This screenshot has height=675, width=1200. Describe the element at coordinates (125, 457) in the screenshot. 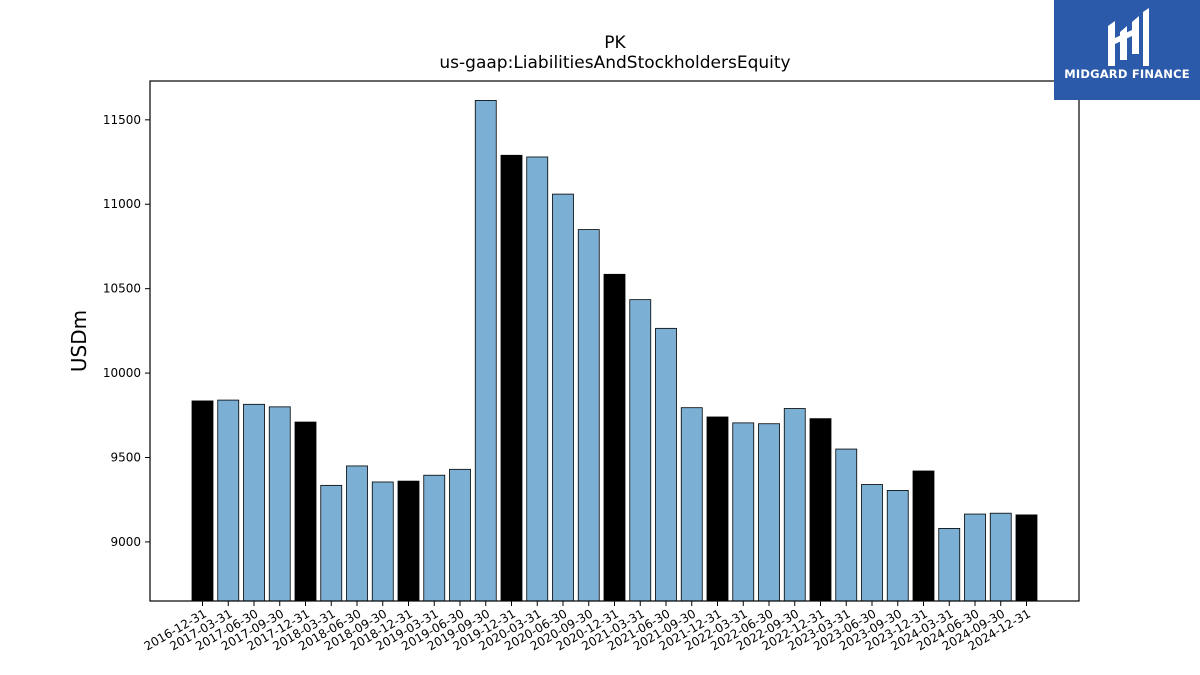

I see `y-tick-label: 9500` at that location.